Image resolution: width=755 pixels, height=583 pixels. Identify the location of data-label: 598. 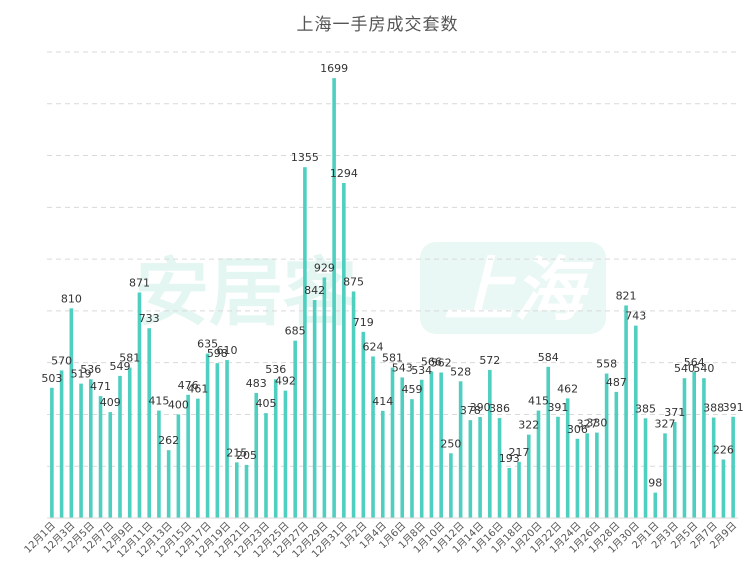
(217, 353).